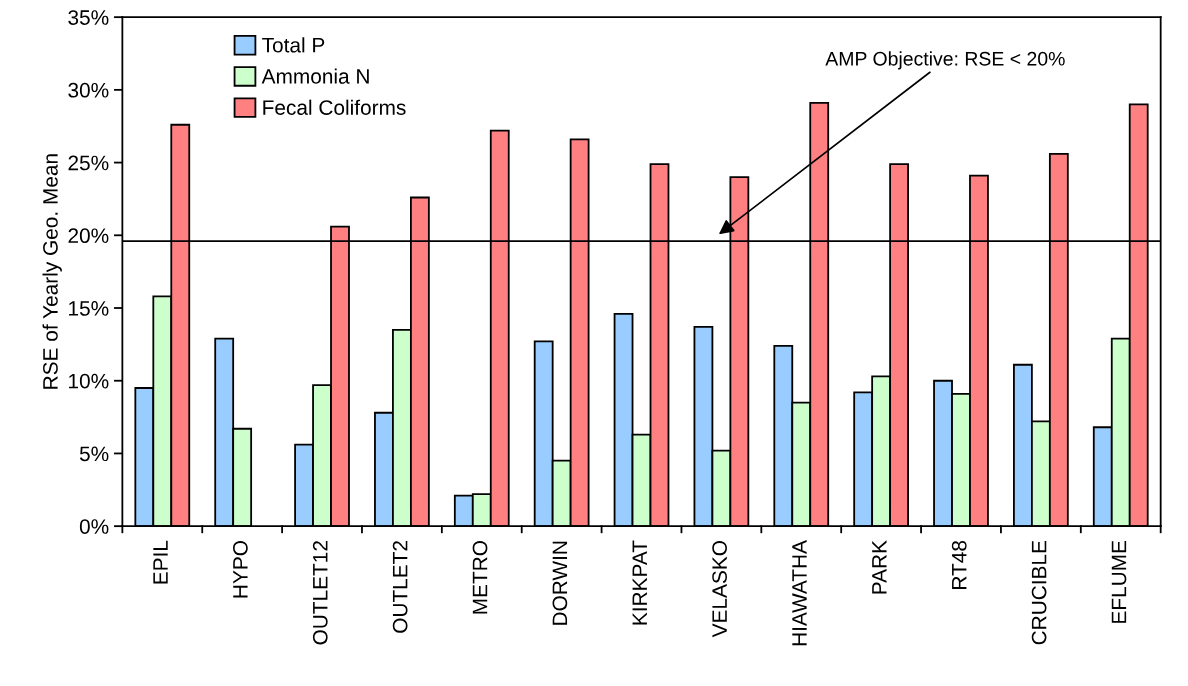  What do you see at coordinates (1119, 581) in the screenshot?
I see `x-tick-label: EFLUME` at bounding box center [1119, 581].